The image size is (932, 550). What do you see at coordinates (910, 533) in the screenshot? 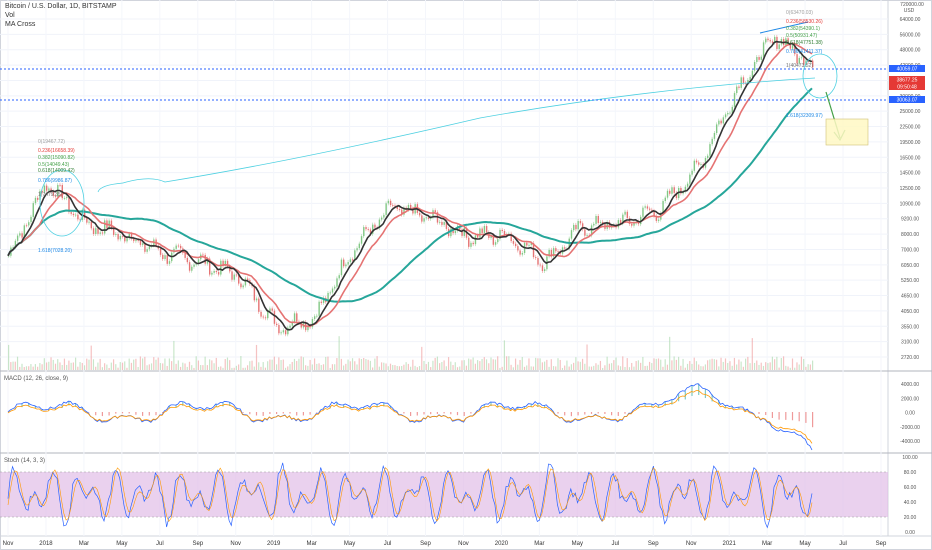
I see `stoch-tick-label: 0.00` at bounding box center [910, 533].